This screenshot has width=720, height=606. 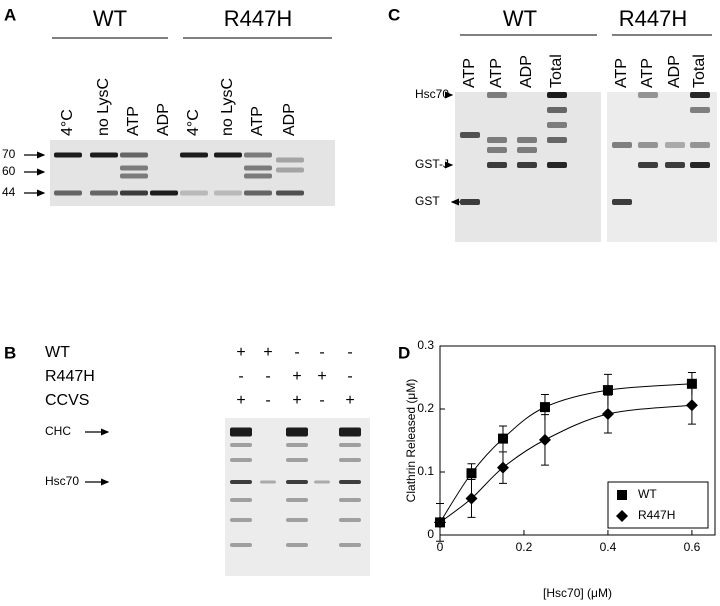 I want to click on y-tick-label: 0.2, so click(x=425, y=408).